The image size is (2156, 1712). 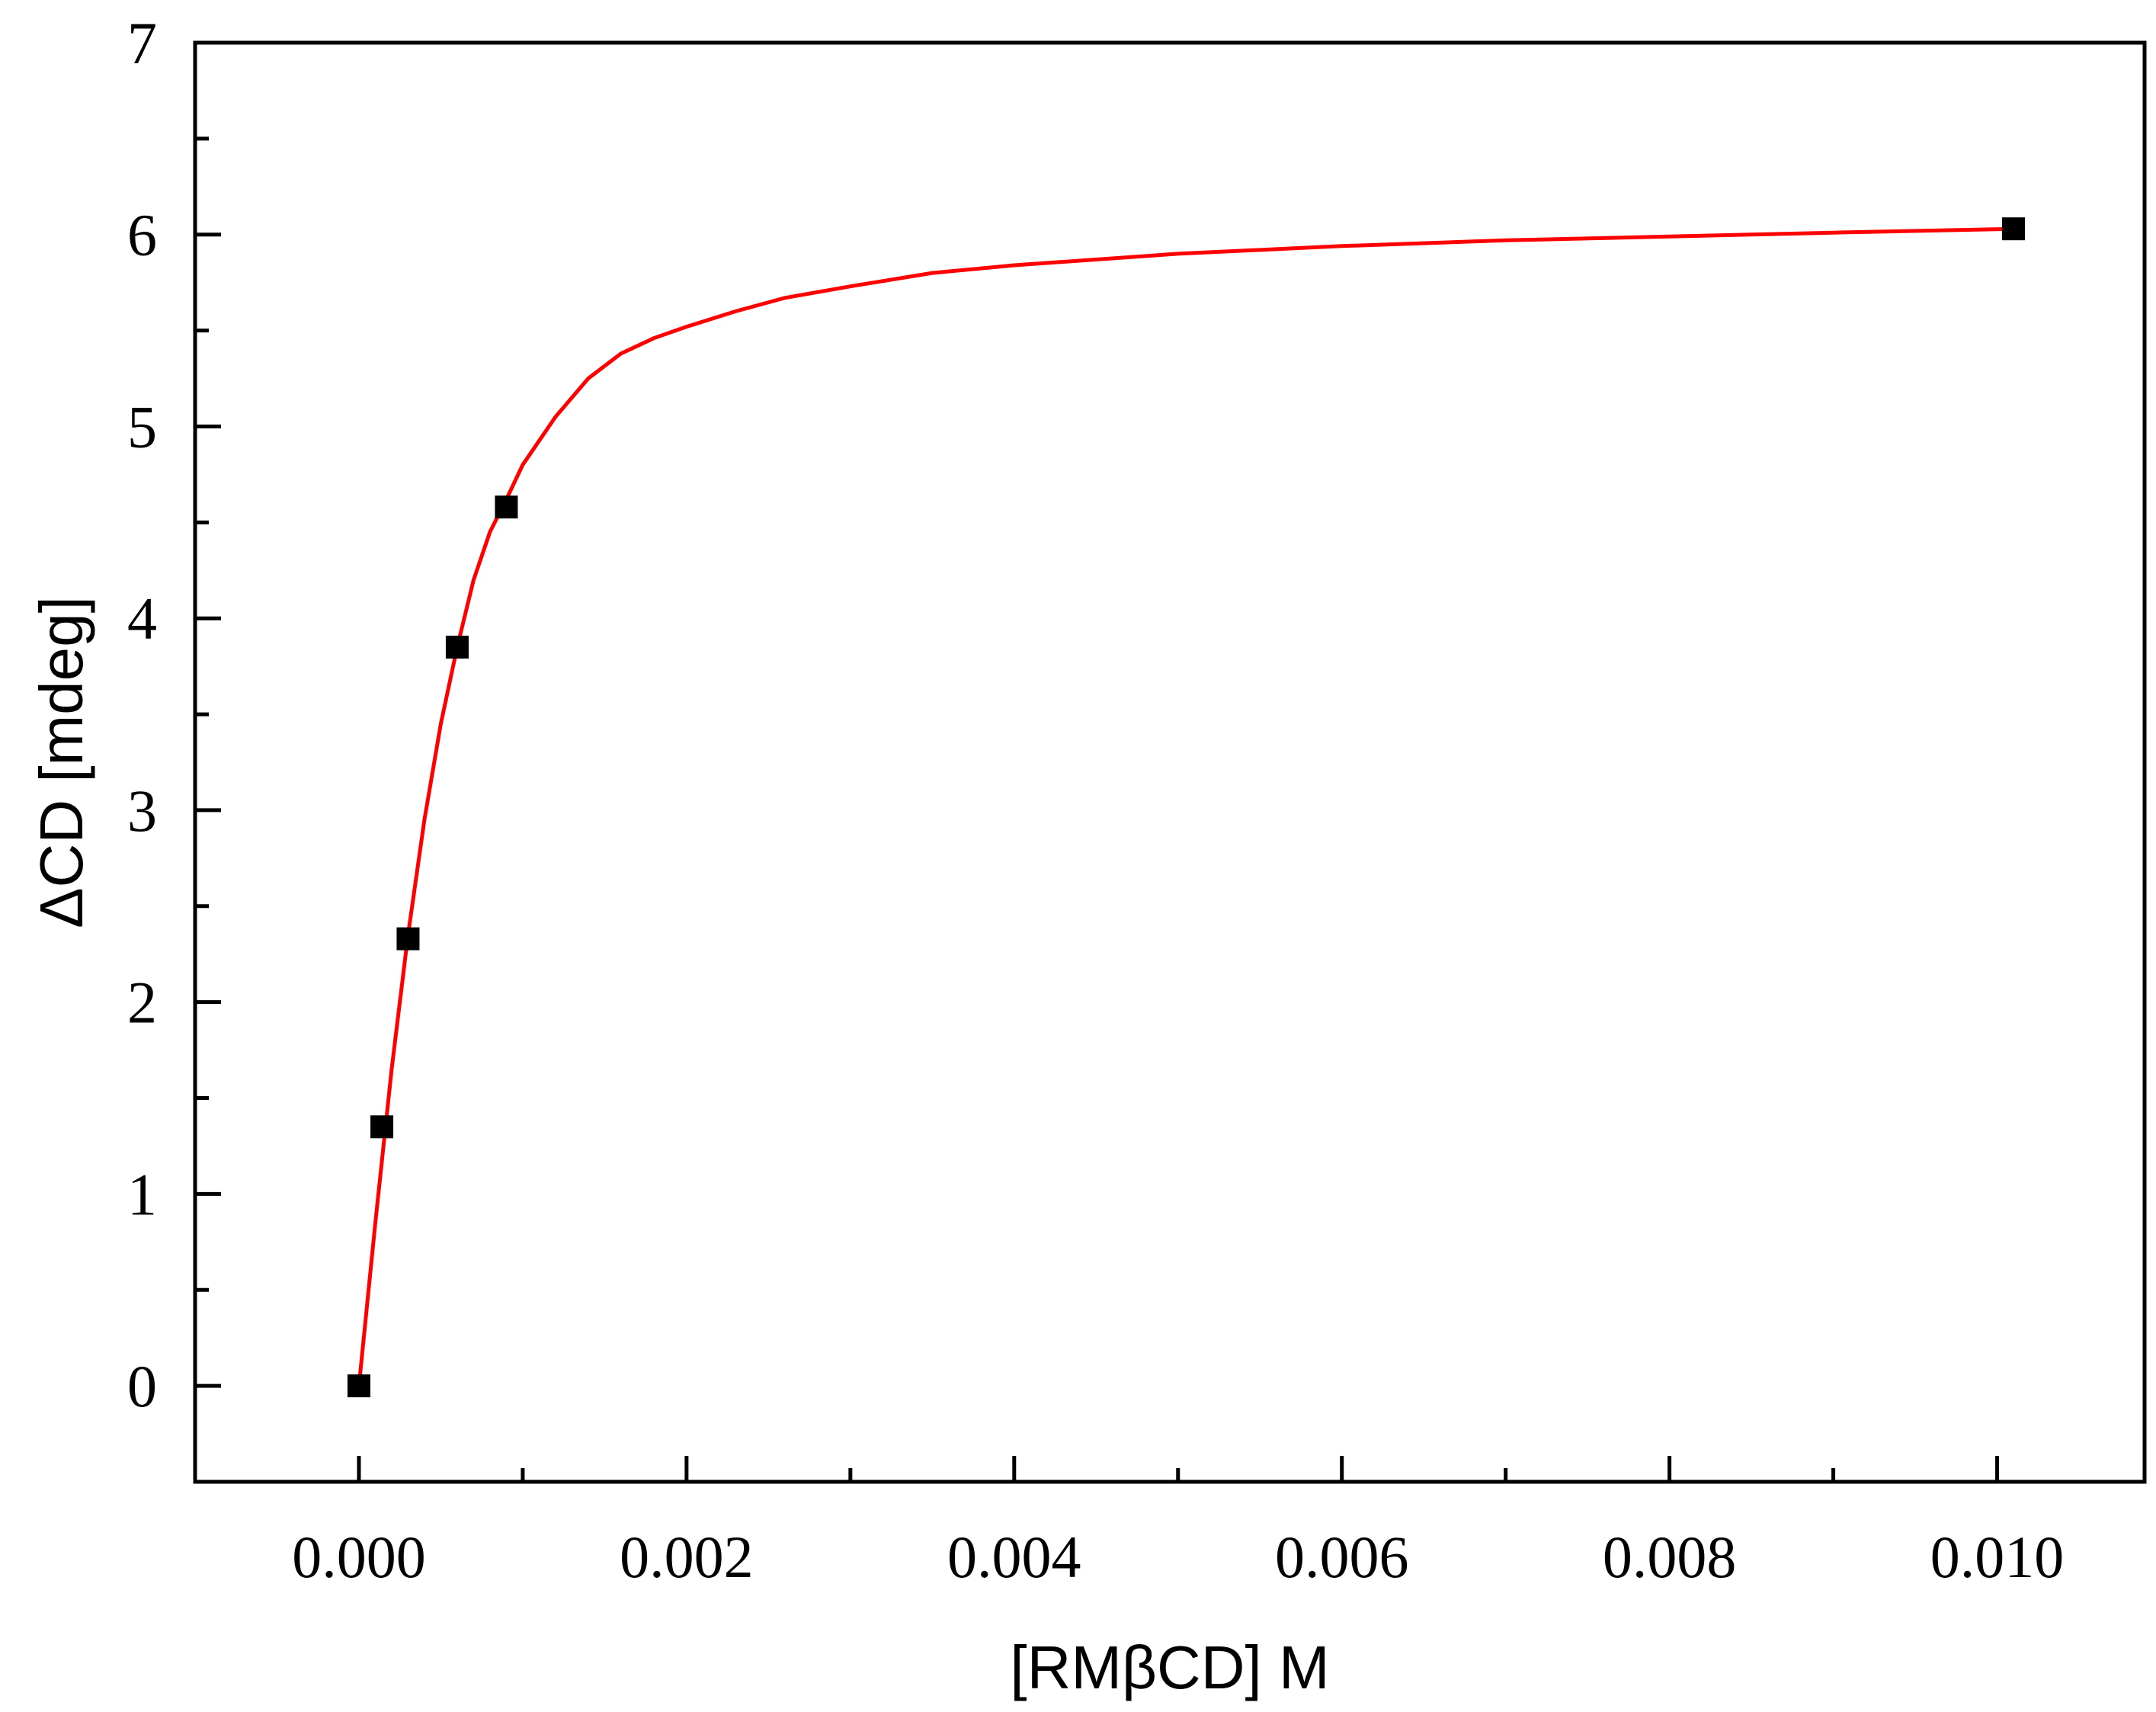 What do you see at coordinates (142, 1003) in the screenshot?
I see `y-tick-label: 2` at bounding box center [142, 1003].